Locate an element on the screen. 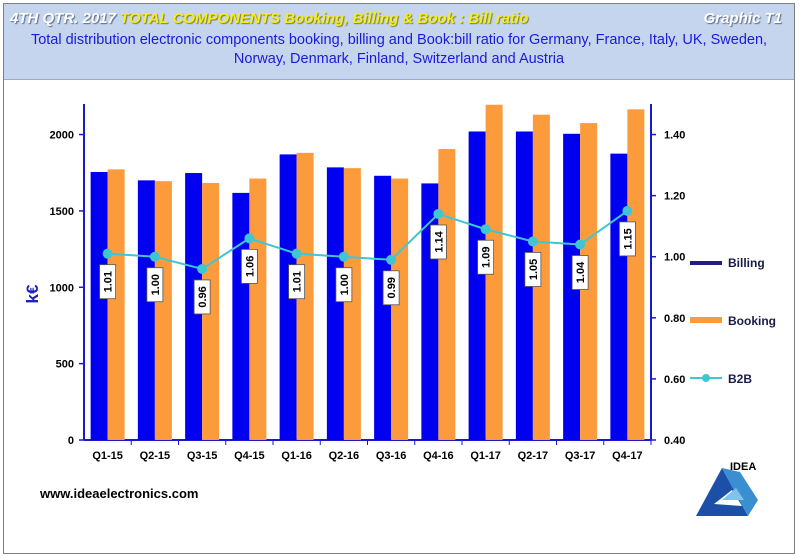 Image resolution: width=800 pixels, height=558 pixels. website-link: www.ideaelectronics.com is located at coordinates (119, 493).